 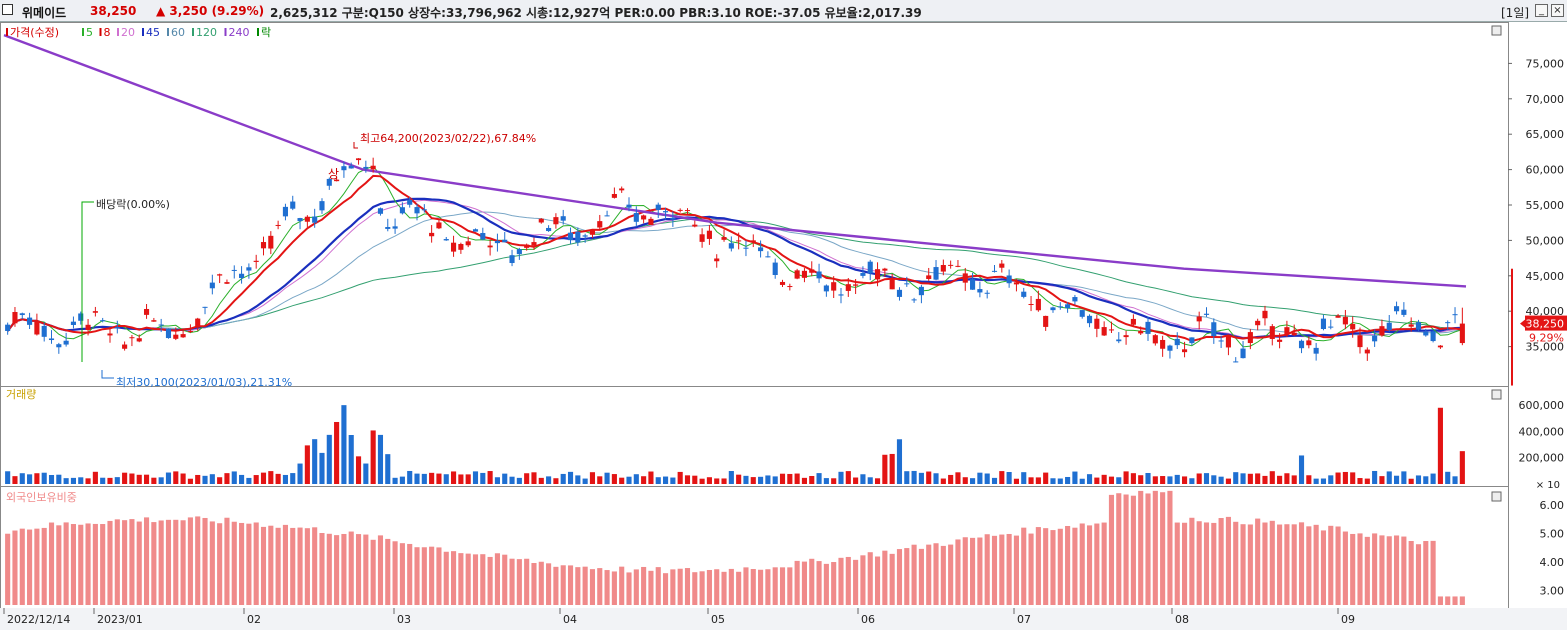 I want to click on close-button: ×, so click(x=1557, y=10).